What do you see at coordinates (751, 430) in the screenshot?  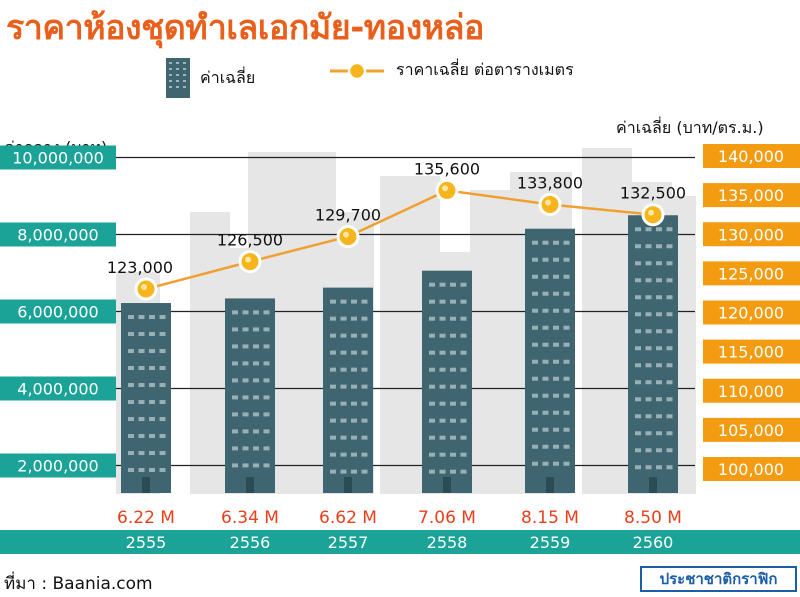 I see `right-tick-label: 105,000` at bounding box center [751, 430].